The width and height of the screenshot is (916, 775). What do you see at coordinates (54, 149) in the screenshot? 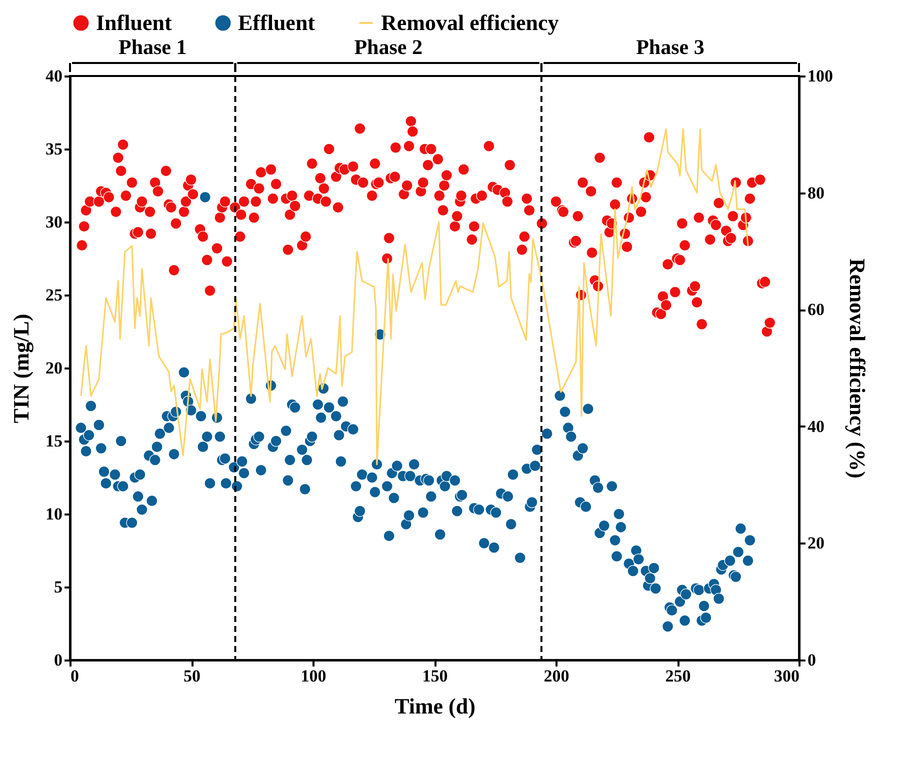
I see `y-tick-label: 35` at bounding box center [54, 149].